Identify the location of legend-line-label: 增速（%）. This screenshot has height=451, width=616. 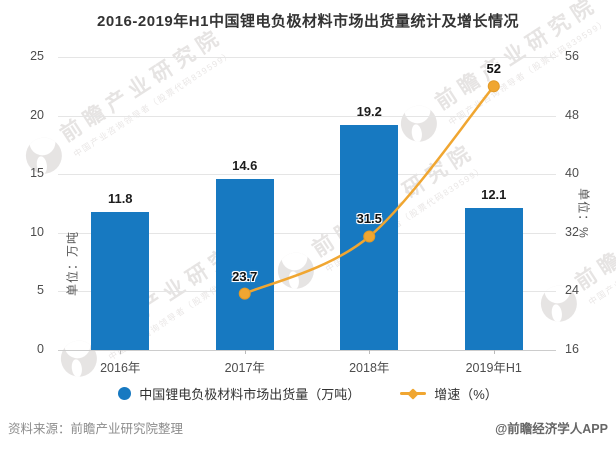
(466, 394).